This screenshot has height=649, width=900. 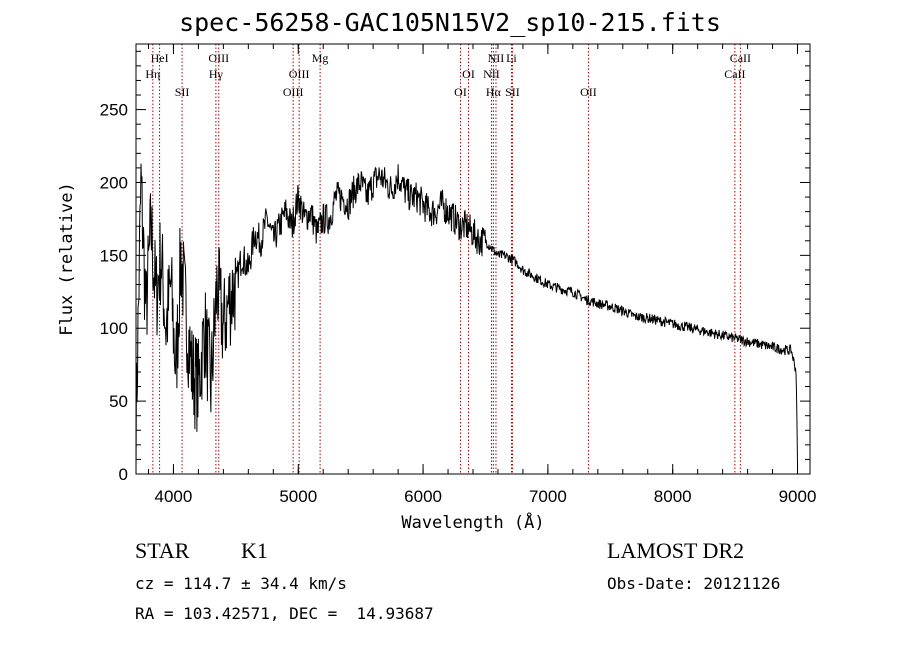 I want to click on y-axis-label: Flux (relative), so click(x=67, y=259).